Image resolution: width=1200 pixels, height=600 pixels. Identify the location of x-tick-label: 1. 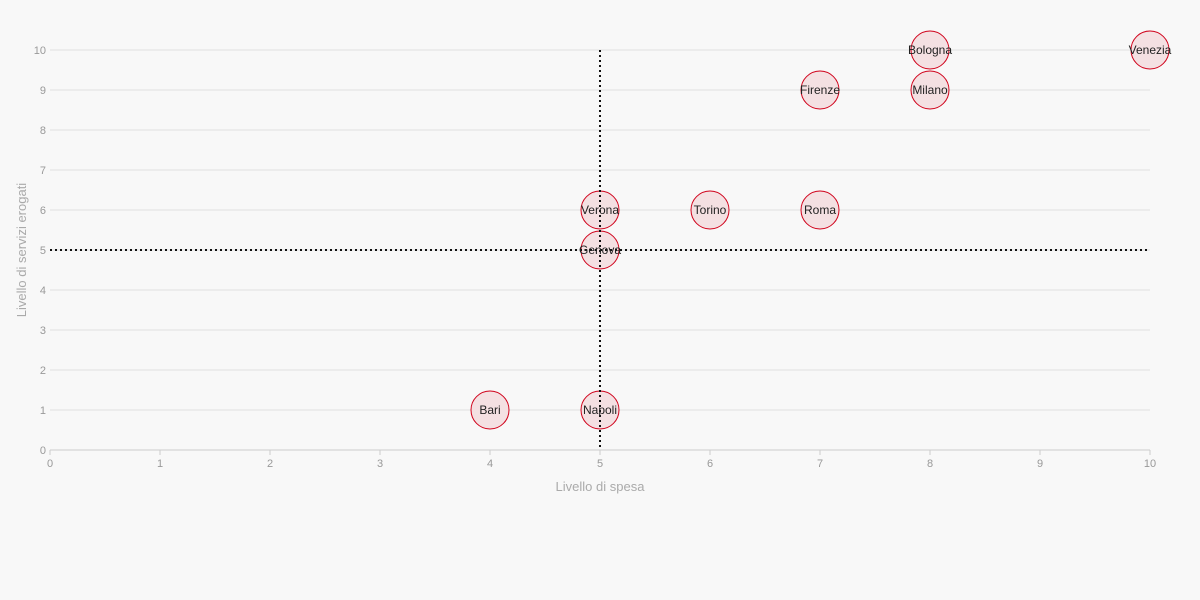
(160, 464).